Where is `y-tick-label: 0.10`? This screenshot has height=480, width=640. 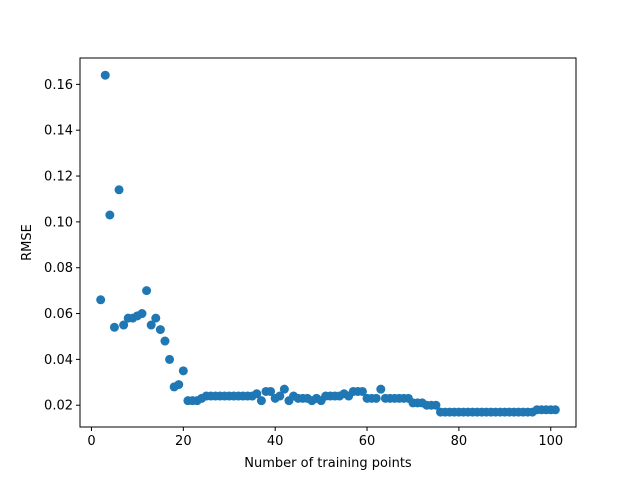
y-tick-label: 0.10 is located at coordinates (58, 222).